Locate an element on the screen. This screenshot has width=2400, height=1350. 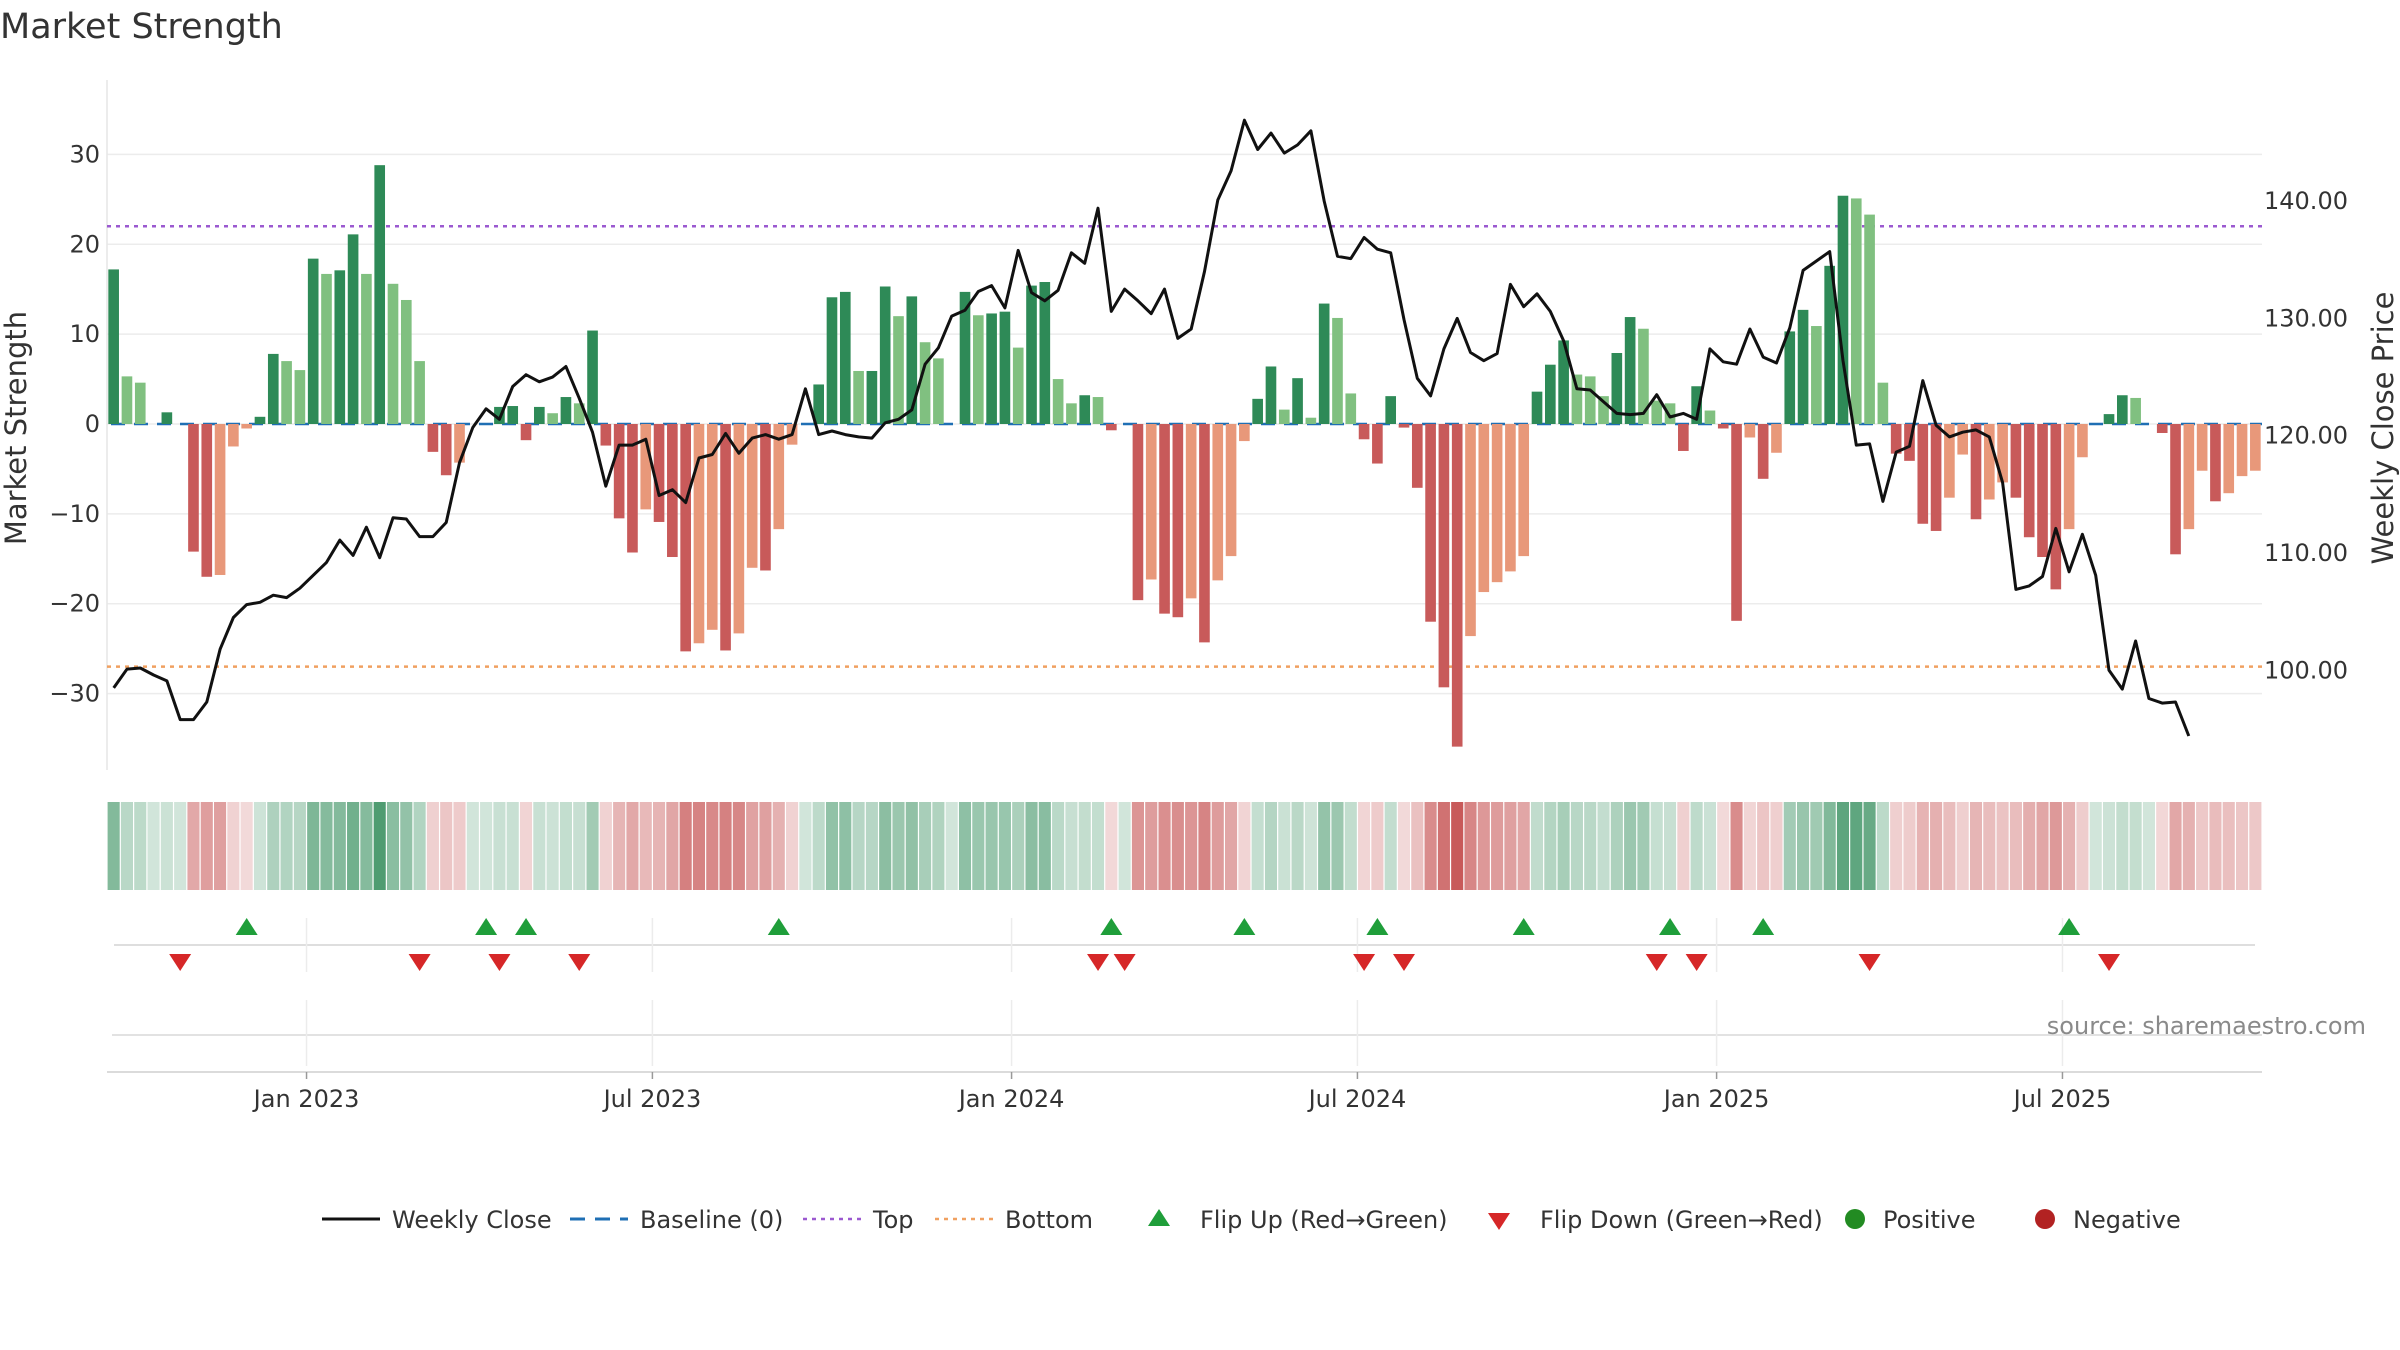
x-tick-label: Jul 2024 is located at coordinates (1357, 1099).